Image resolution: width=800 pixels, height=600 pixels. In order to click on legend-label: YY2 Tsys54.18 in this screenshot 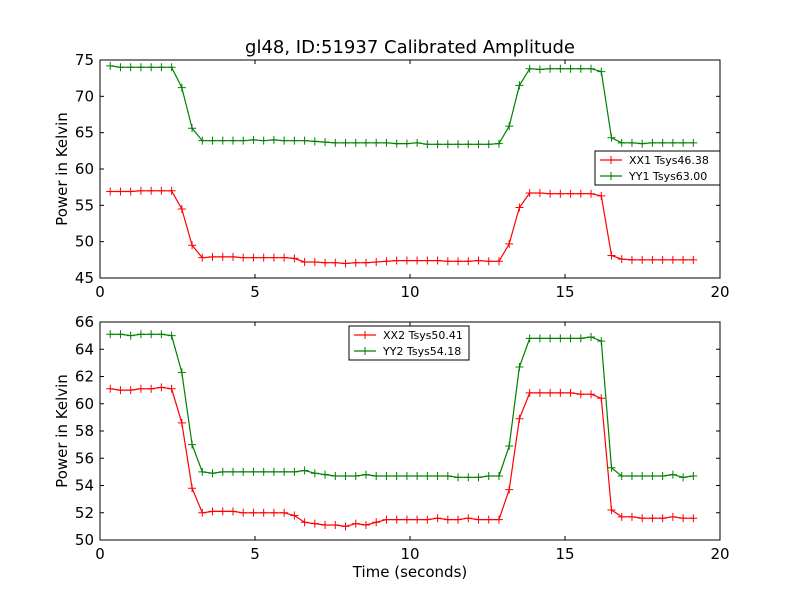, I will do `click(421, 351)`.